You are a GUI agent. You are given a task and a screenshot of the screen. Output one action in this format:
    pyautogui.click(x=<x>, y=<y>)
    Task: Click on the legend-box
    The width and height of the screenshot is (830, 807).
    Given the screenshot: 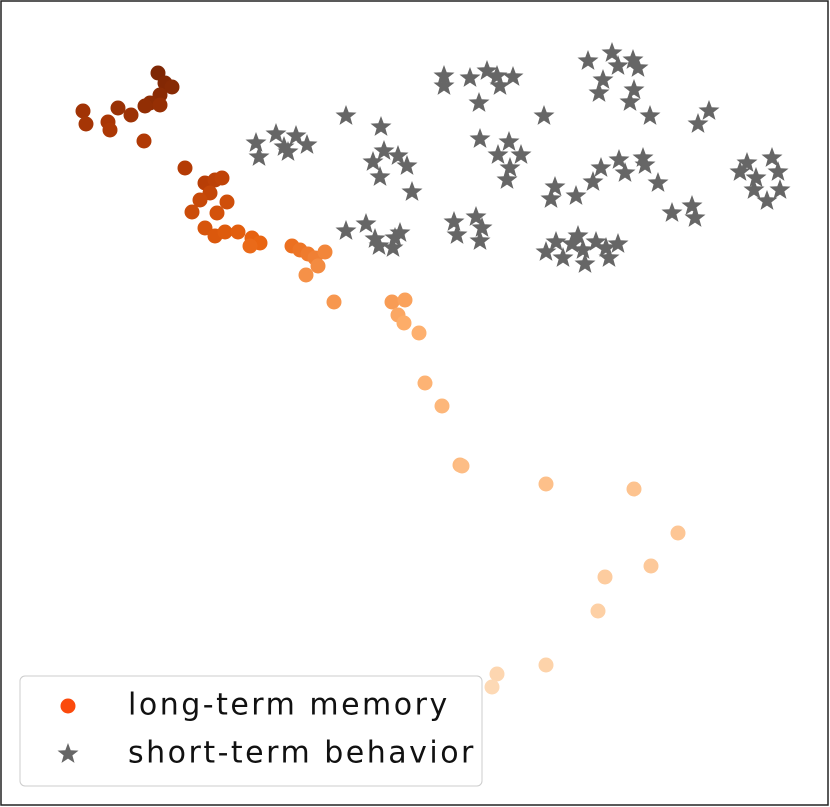 What is the action you would take?
    pyautogui.click(x=251, y=731)
    